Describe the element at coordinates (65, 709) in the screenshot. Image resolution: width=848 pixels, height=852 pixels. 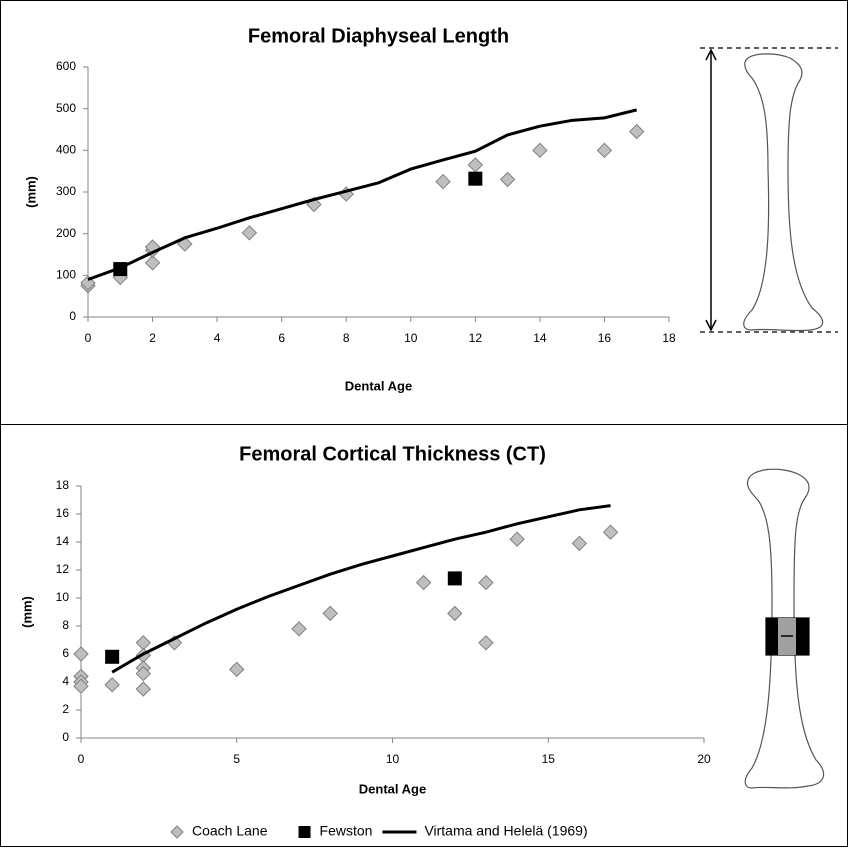
I see `y-tick-label: 2` at that location.